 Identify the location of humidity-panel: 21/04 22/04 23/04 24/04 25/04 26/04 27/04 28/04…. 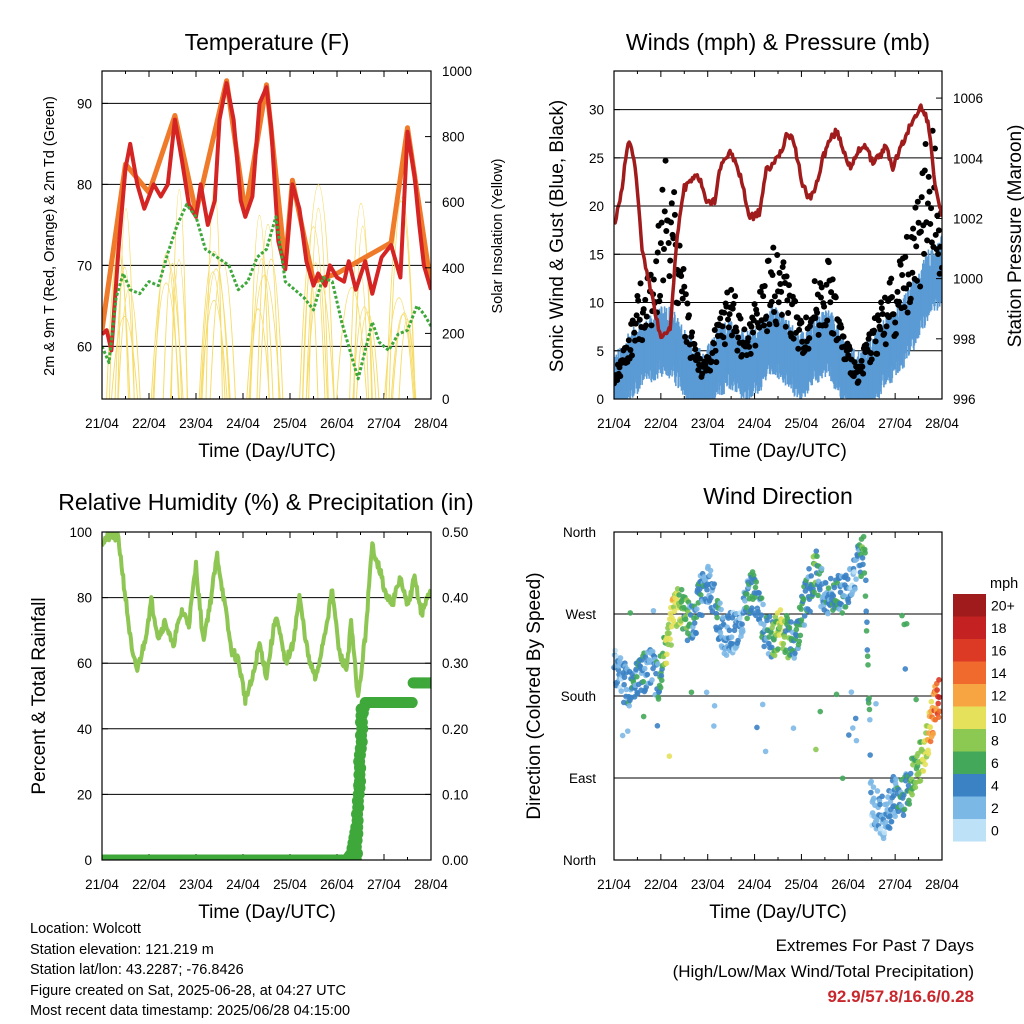
(268, 708).